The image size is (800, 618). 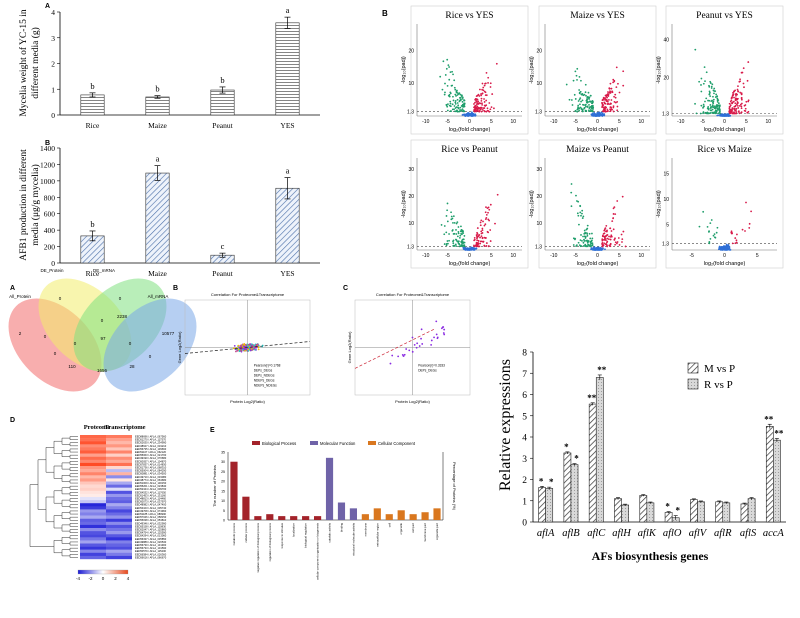 I want to click on qpcr-bar-m-vs-p, so click(x=694, y=511).